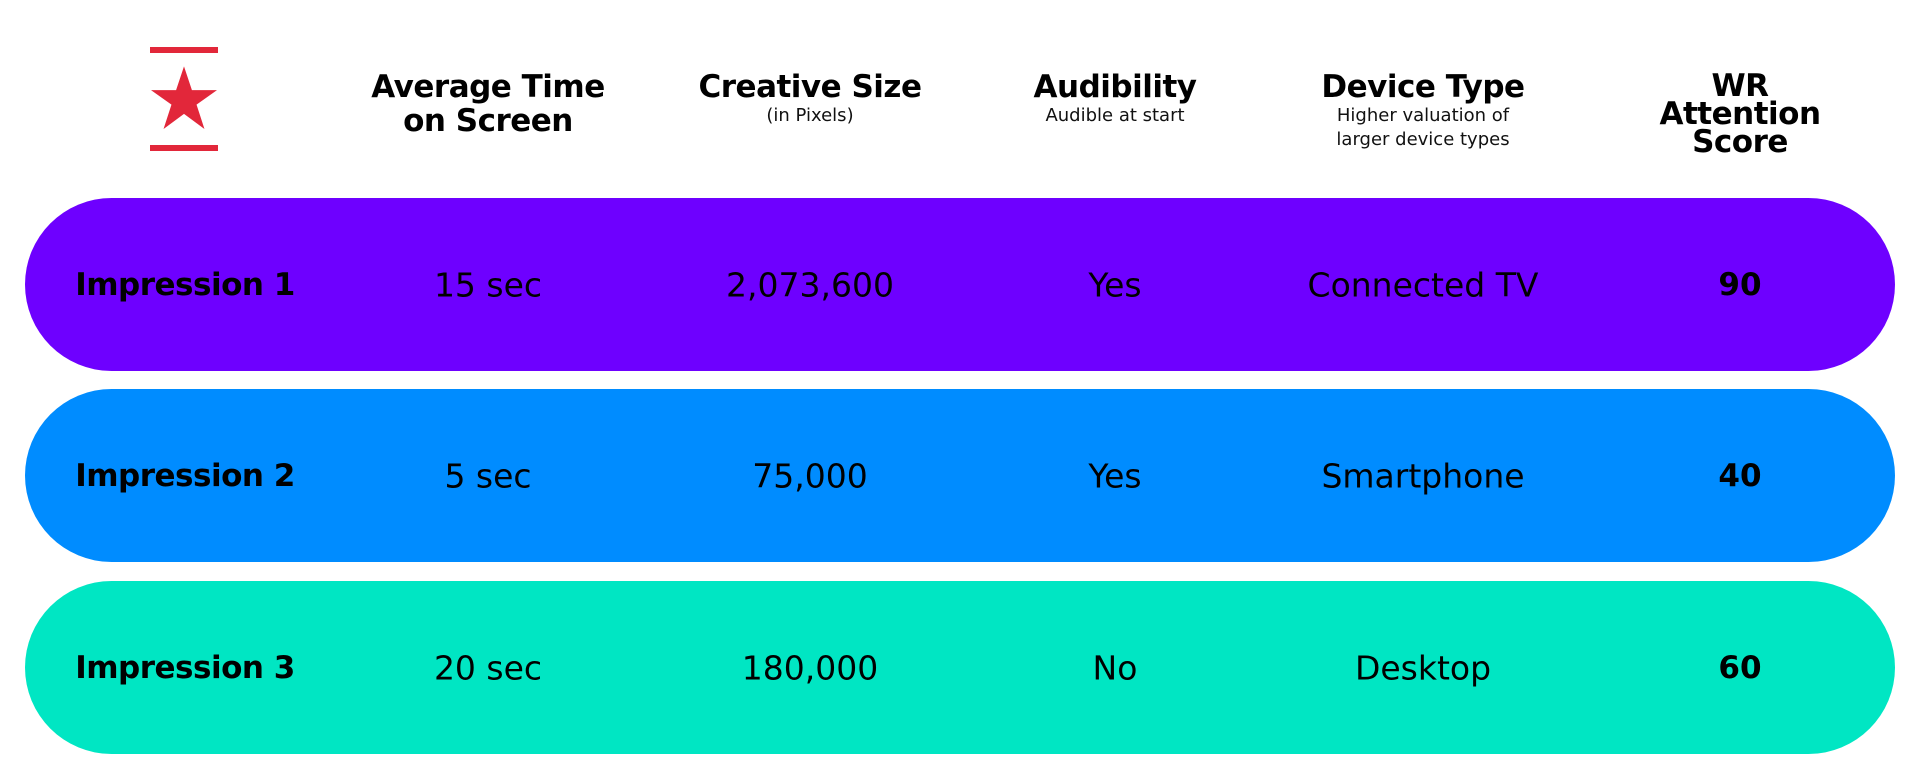  Describe the element at coordinates (1423, 475) in the screenshot. I see `cell-device: Smartphone` at that location.